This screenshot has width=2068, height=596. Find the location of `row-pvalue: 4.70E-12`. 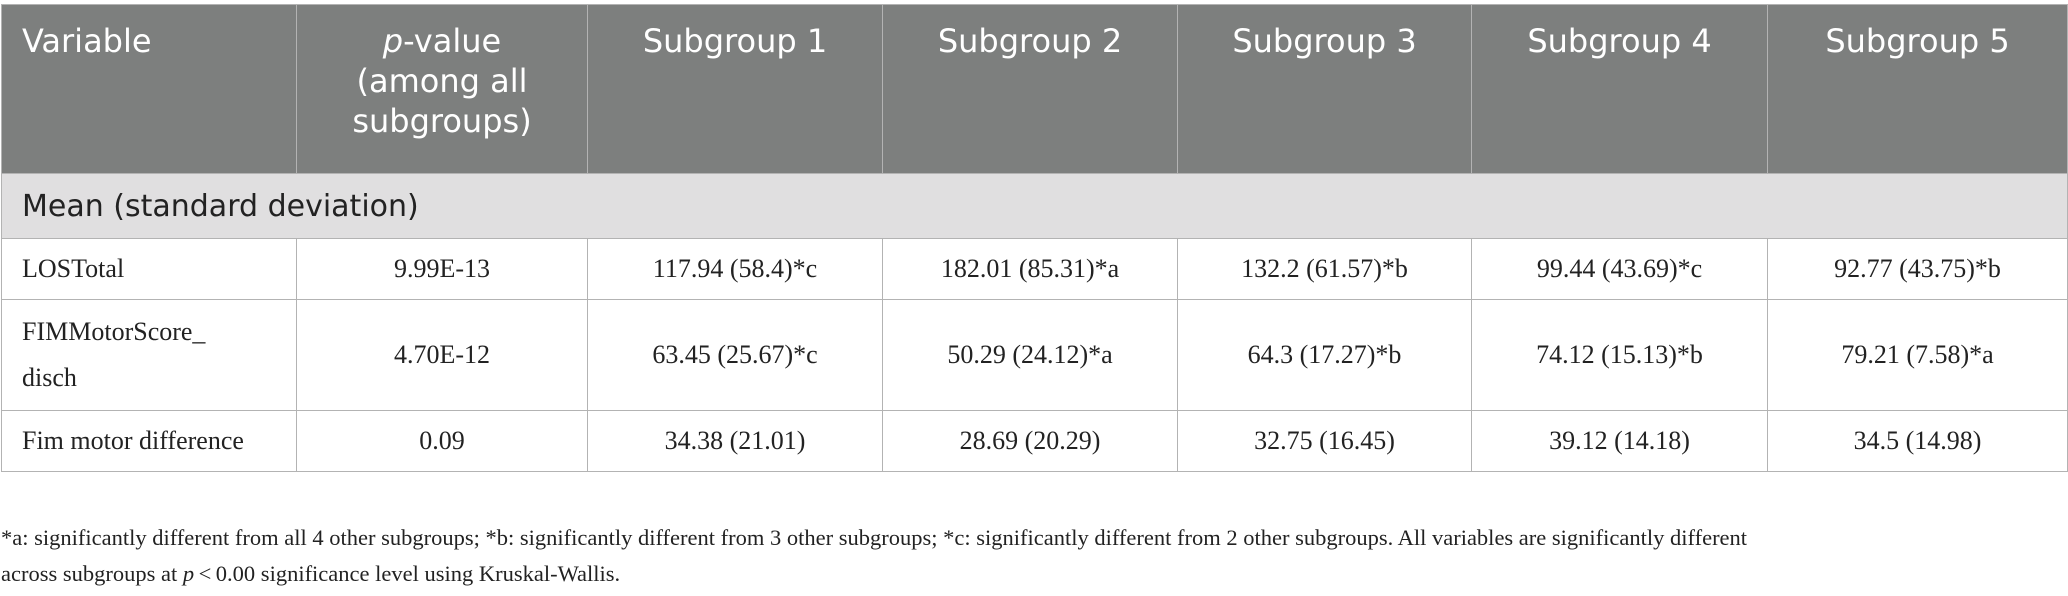

row-pvalue: 4.70E-12 is located at coordinates (442, 355).